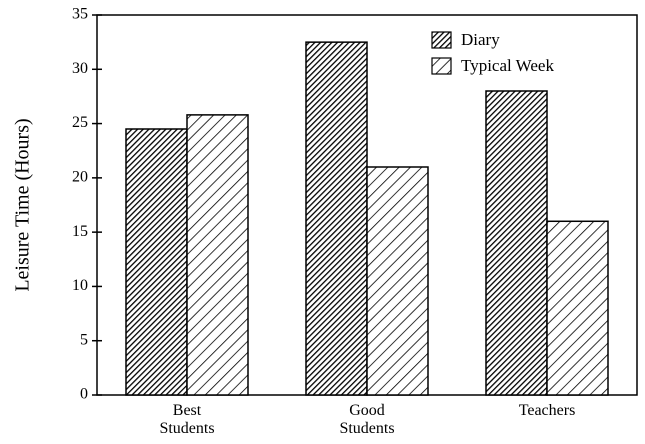  What do you see at coordinates (80, 14) in the screenshot?
I see `y-tick-label: 35` at bounding box center [80, 14].